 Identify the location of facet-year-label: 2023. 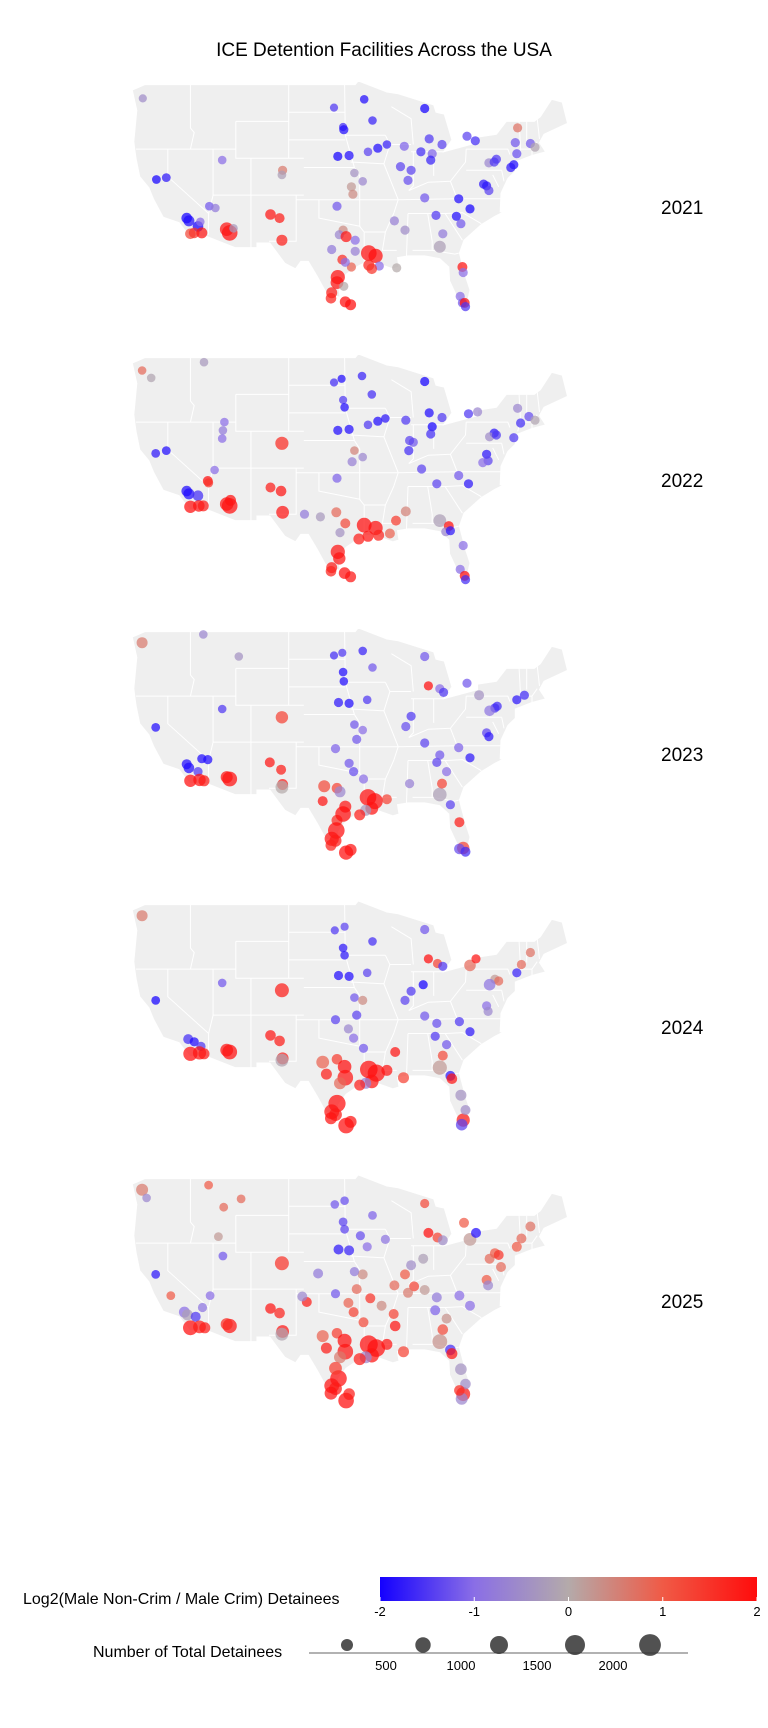
(682, 755).